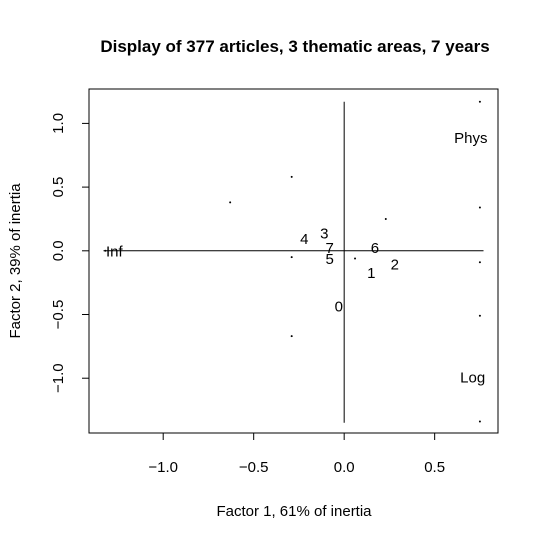 The image size is (545, 545). What do you see at coordinates (324, 234) in the screenshot?
I see `point-label: 3` at bounding box center [324, 234].